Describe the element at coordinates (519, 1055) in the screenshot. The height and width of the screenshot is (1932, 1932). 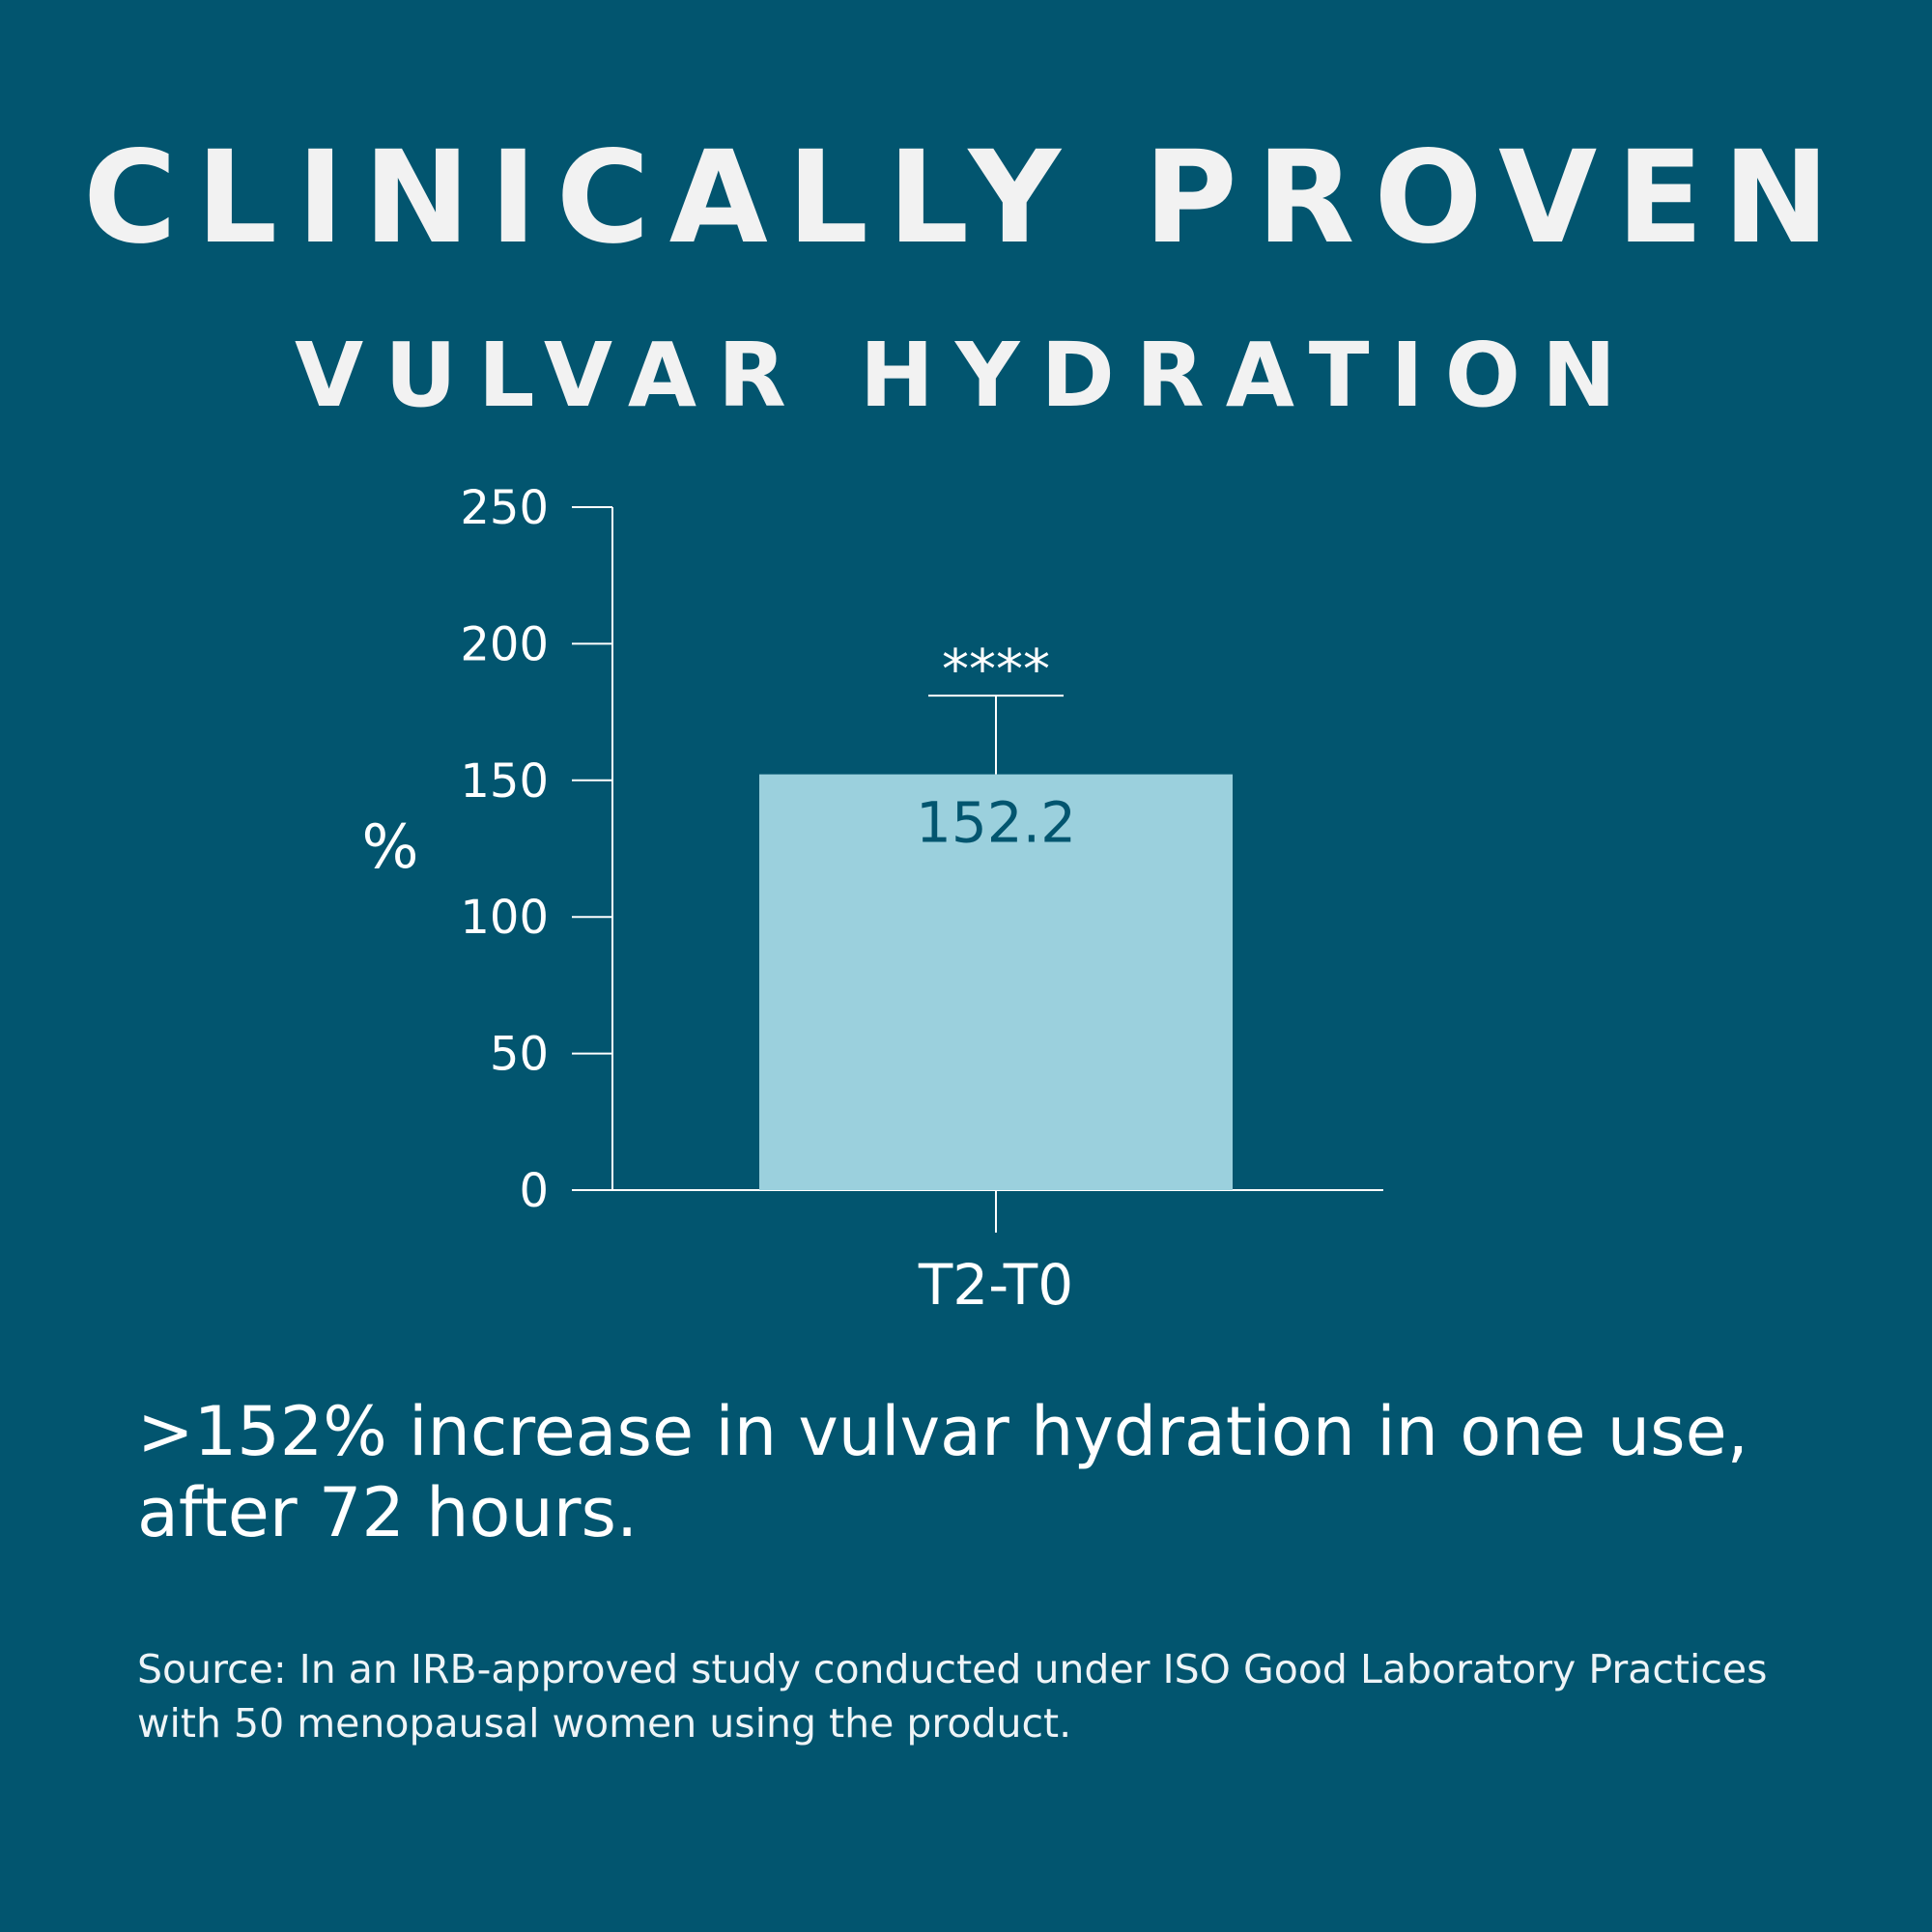
I see `y-tick-label: 50` at that location.